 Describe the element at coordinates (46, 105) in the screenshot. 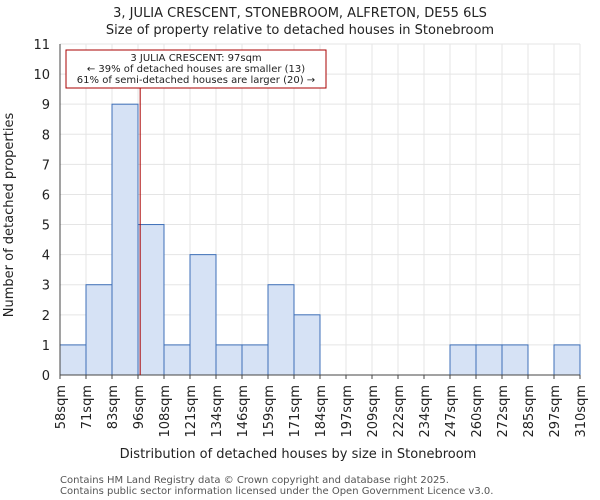

I see `y-tick-label: 9` at that location.